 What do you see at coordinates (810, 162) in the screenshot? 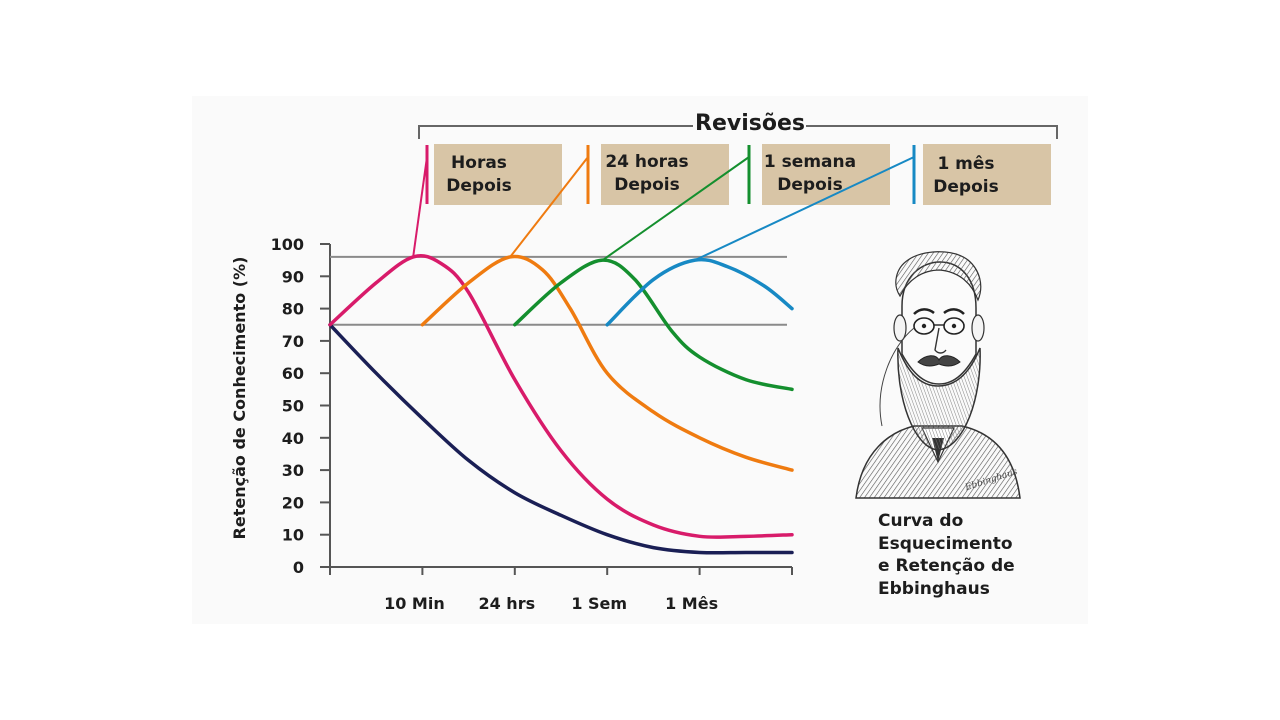
I see `review-week-line1: 1 semana` at bounding box center [810, 162].